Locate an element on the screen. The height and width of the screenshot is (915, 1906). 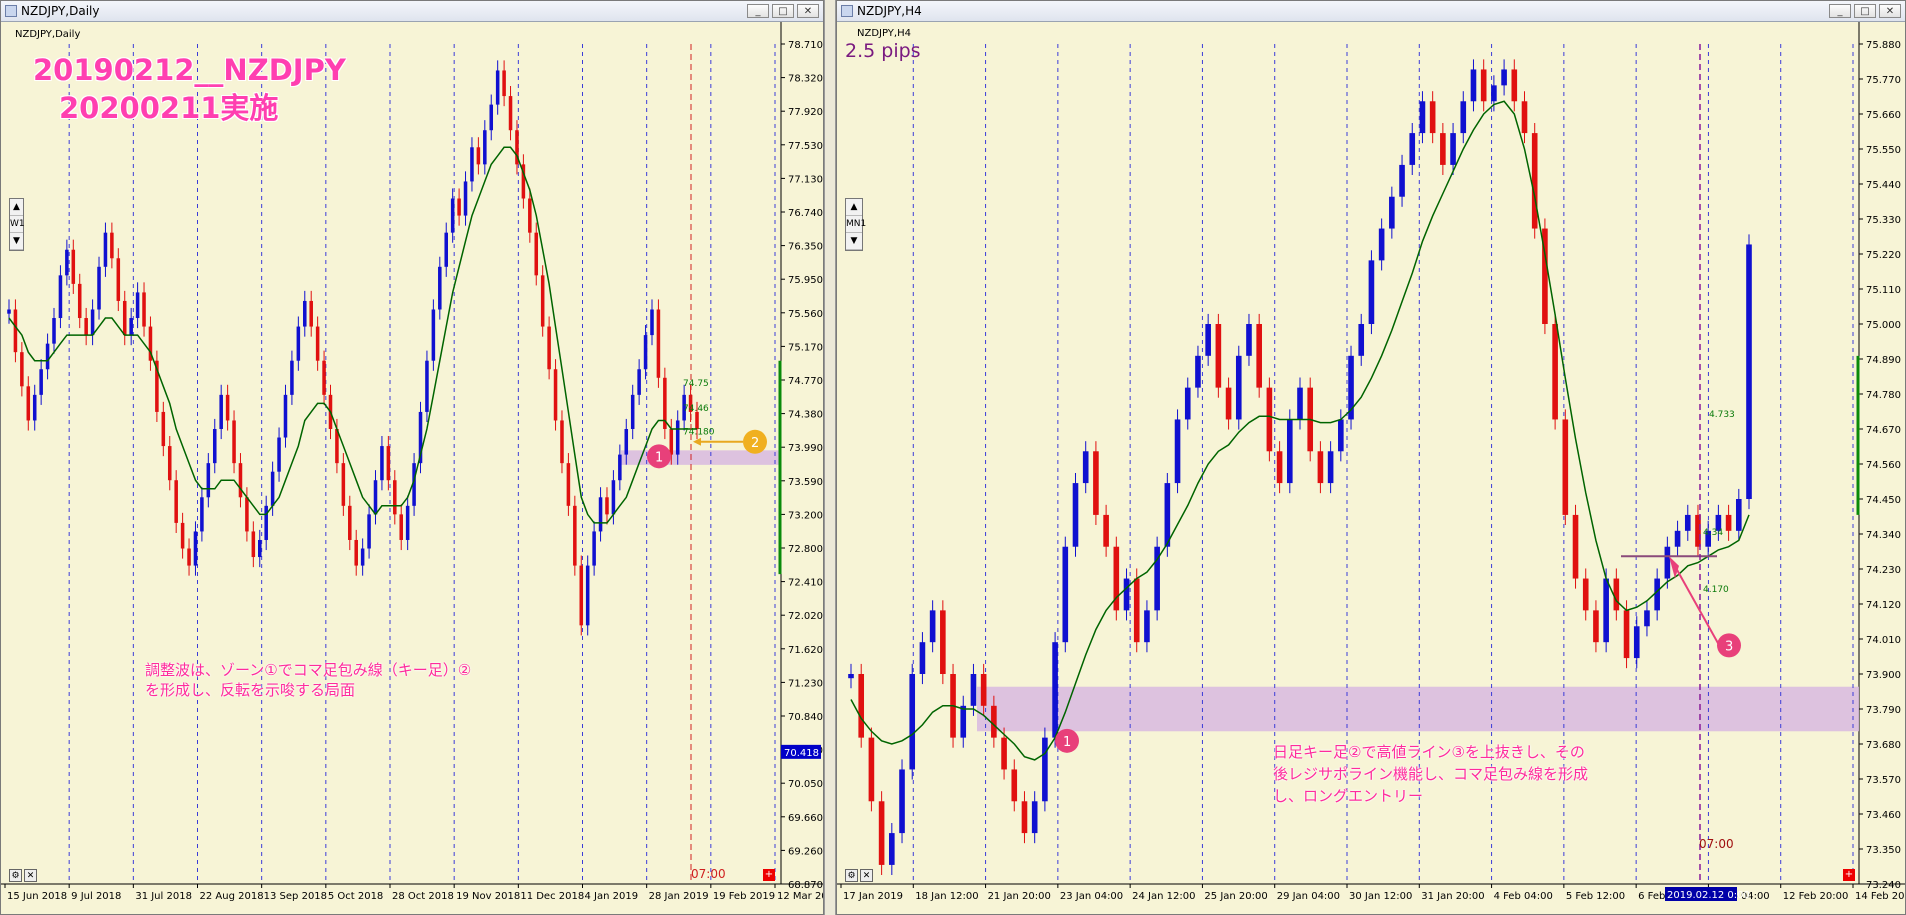
x-tick-label: 5 Feb 12:00 is located at coordinates (1595, 896).